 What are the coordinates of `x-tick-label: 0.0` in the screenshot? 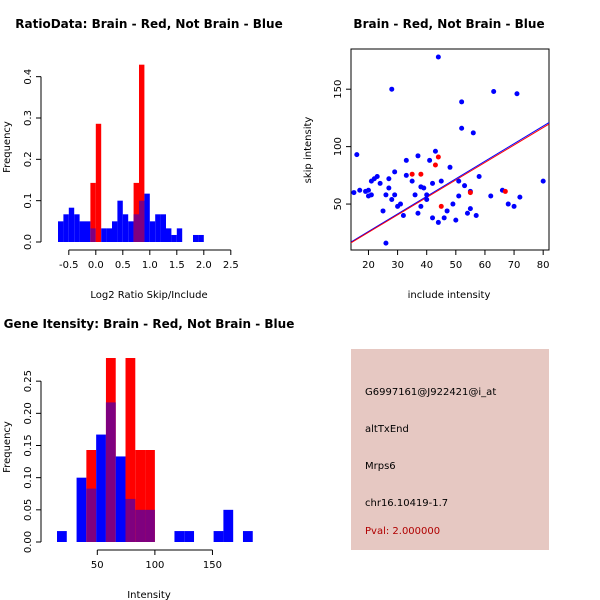 It's located at (96, 265).